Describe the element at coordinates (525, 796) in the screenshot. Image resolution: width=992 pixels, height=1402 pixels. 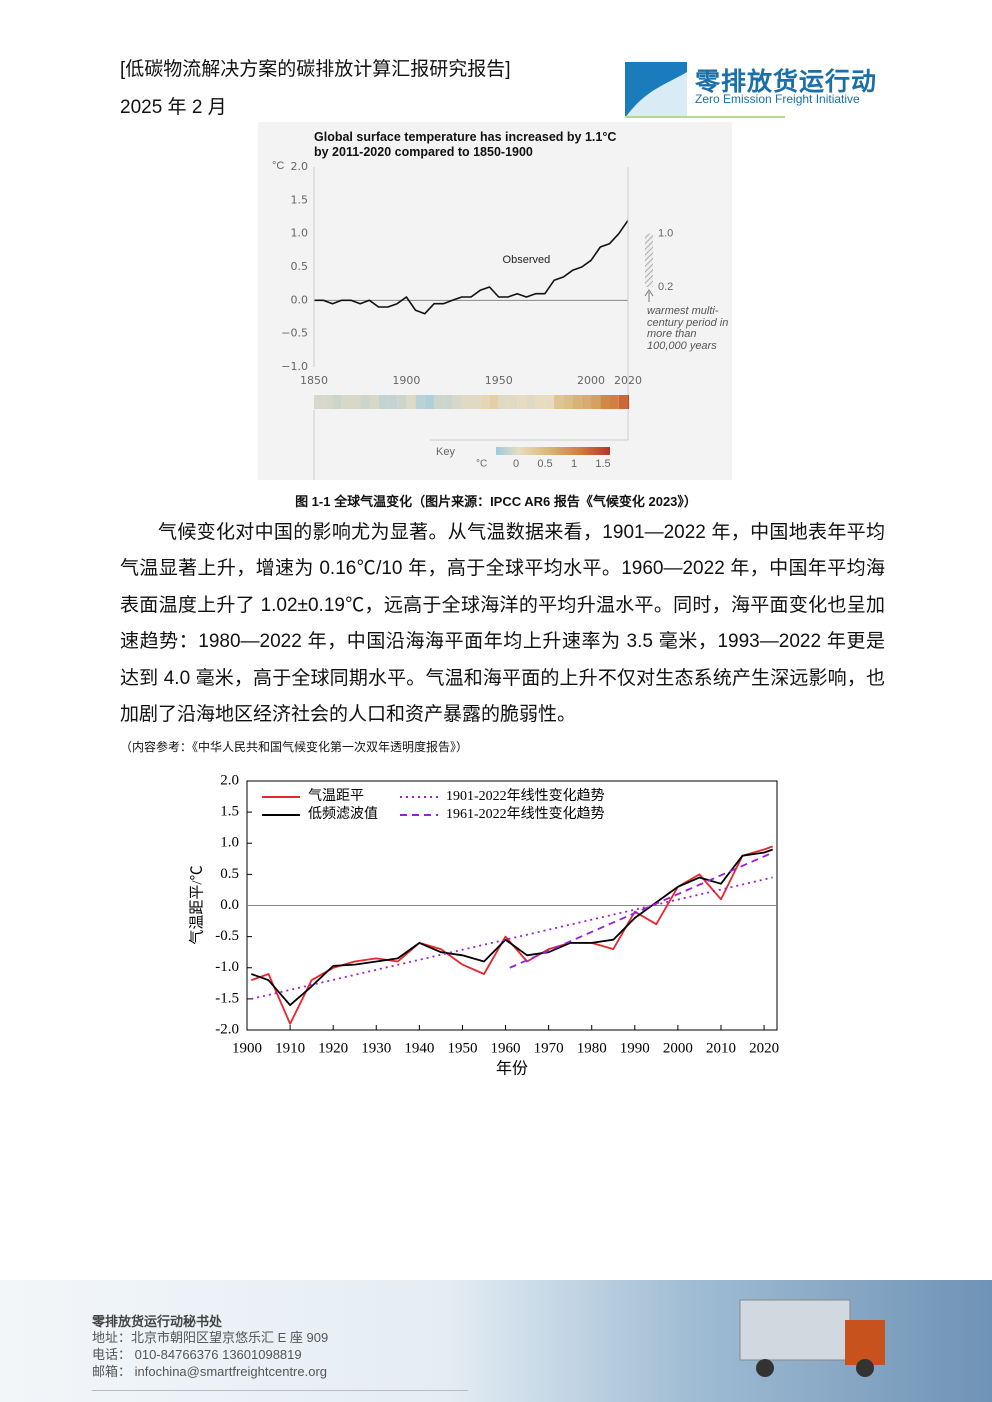
I see `legend-label: 1901-2022年线性变化趋势` at that location.